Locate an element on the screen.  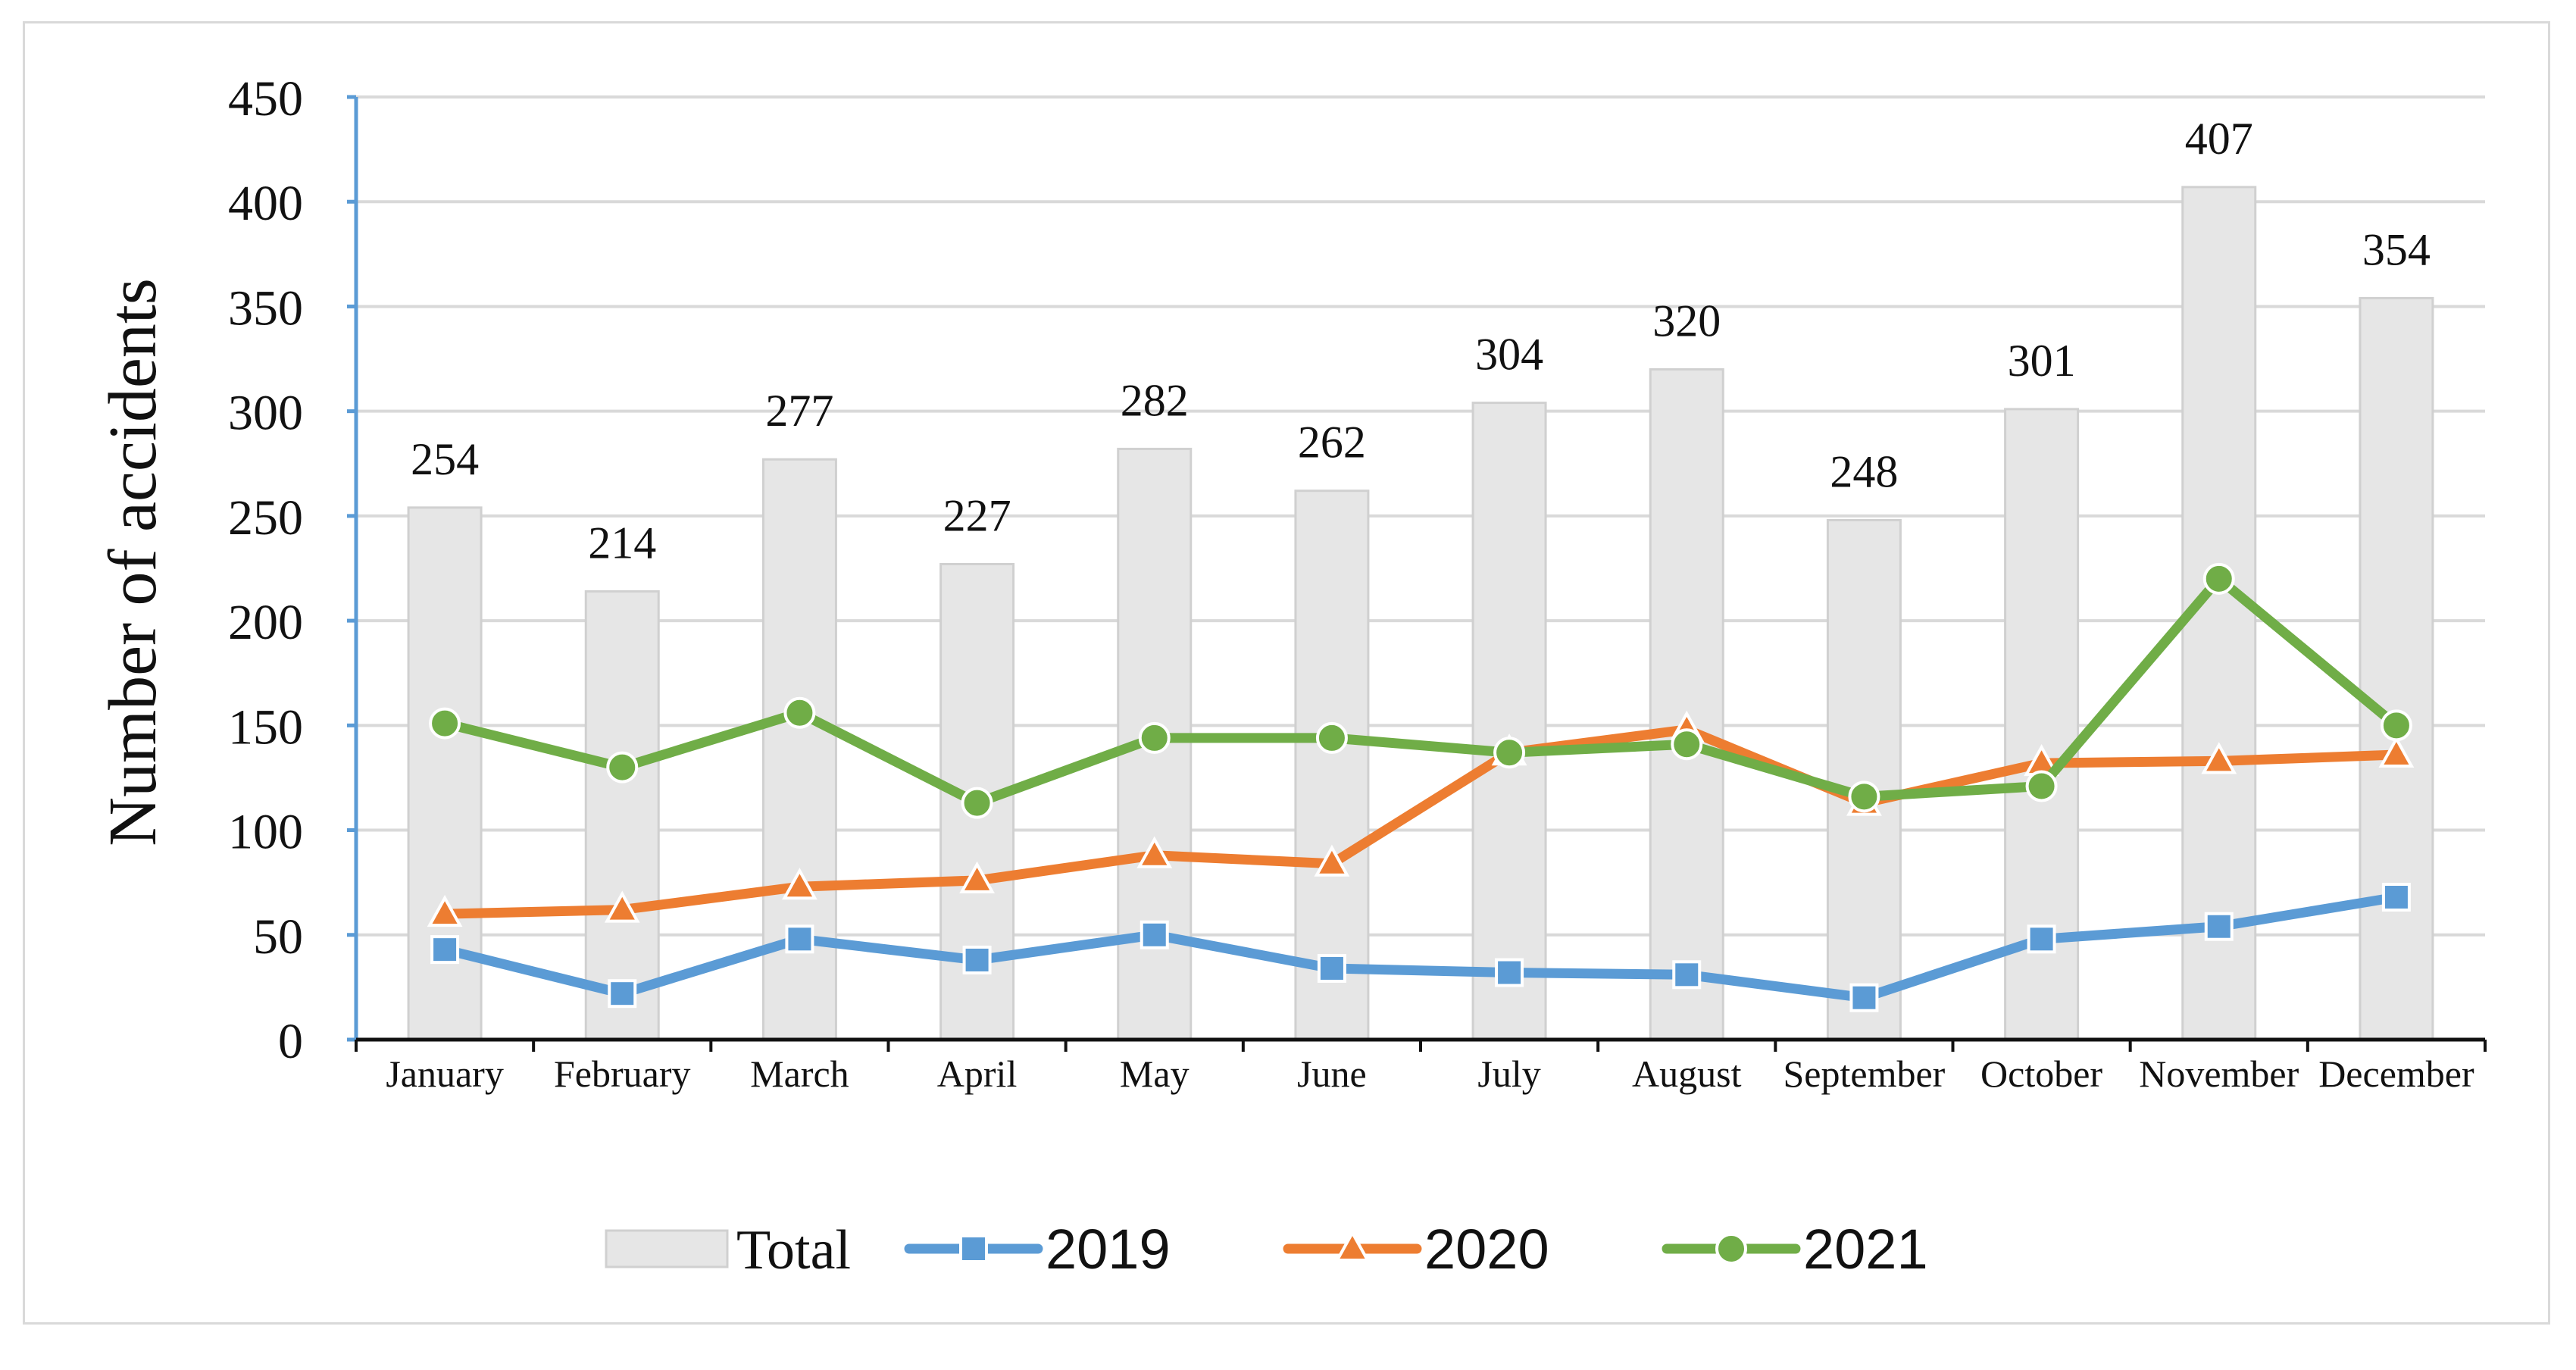
point-2019-december is located at coordinates (2396, 897).